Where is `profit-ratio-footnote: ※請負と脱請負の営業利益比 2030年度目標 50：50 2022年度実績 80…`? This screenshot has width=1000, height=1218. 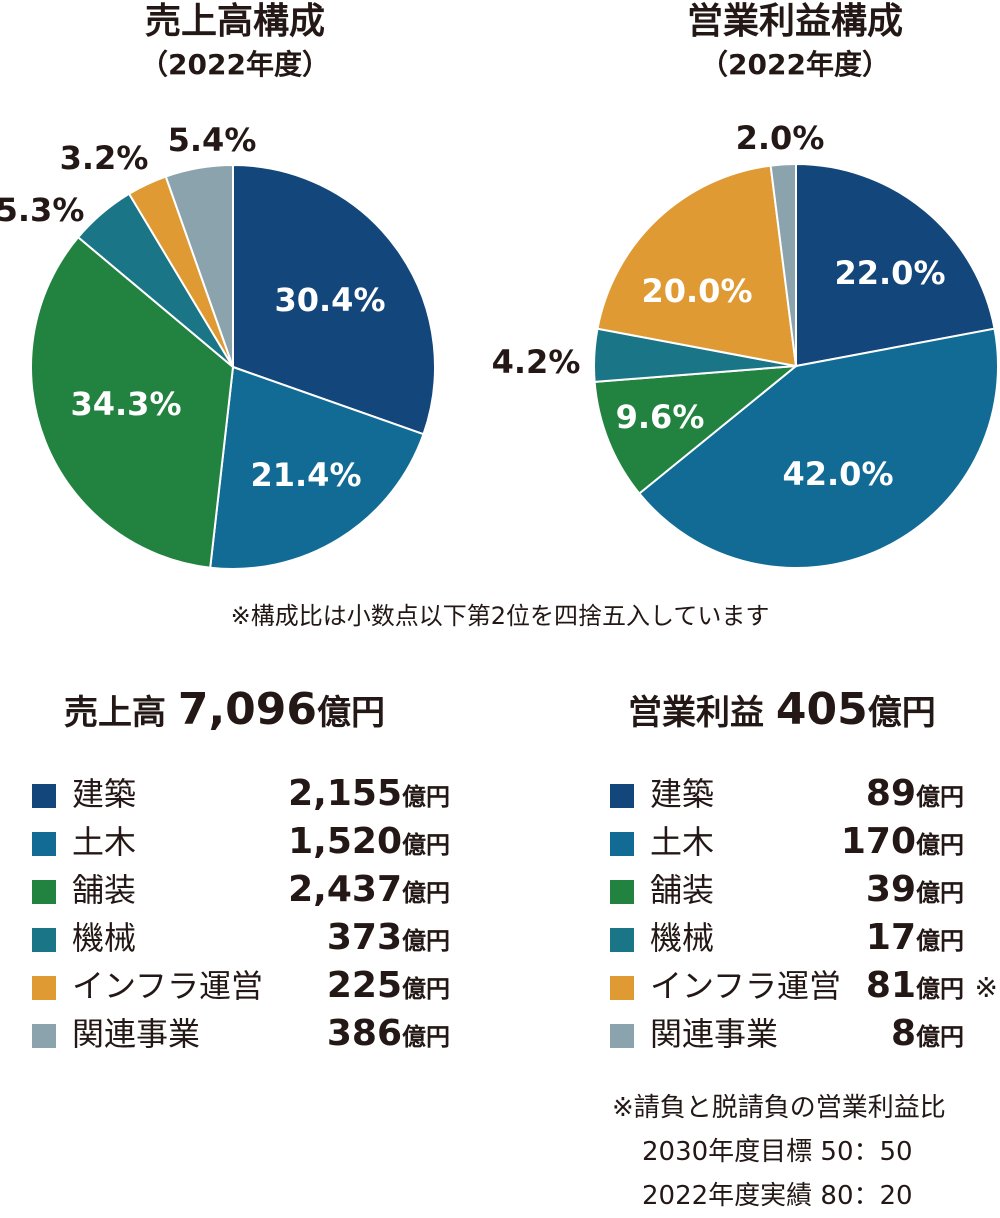 profit-ratio-footnote: ※請負と脱請負の営業利益比 2030年度目標 50：50 2022年度実績 80… is located at coordinates (779, 1152).